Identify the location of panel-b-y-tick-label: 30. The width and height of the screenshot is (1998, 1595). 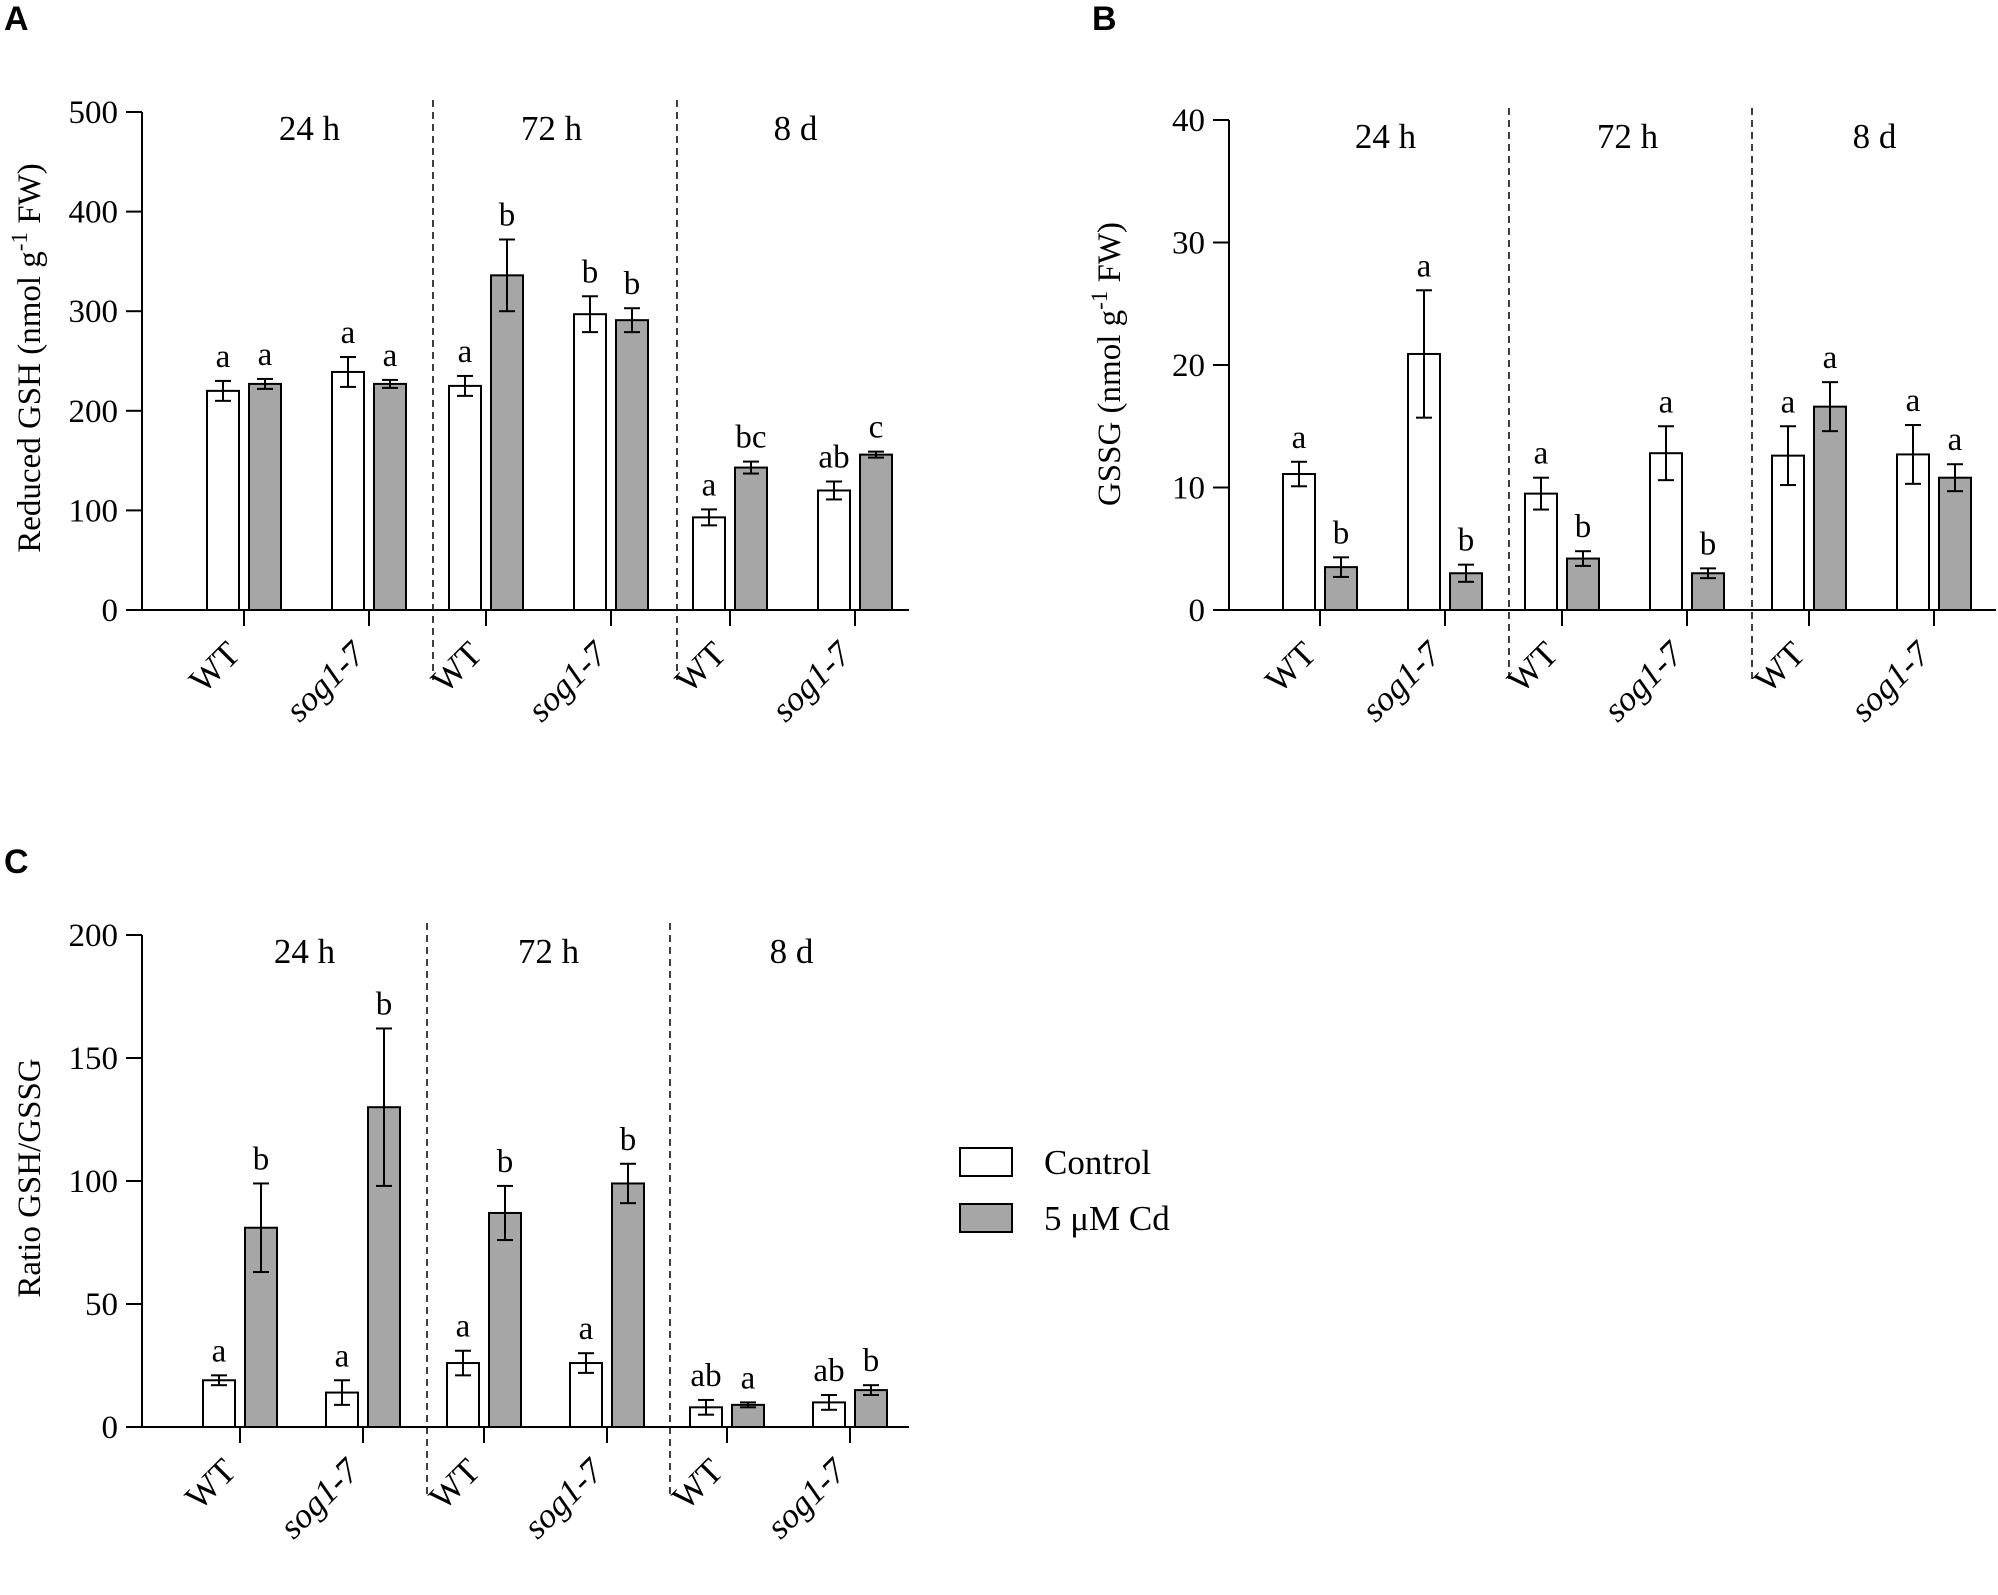
(1188, 244).